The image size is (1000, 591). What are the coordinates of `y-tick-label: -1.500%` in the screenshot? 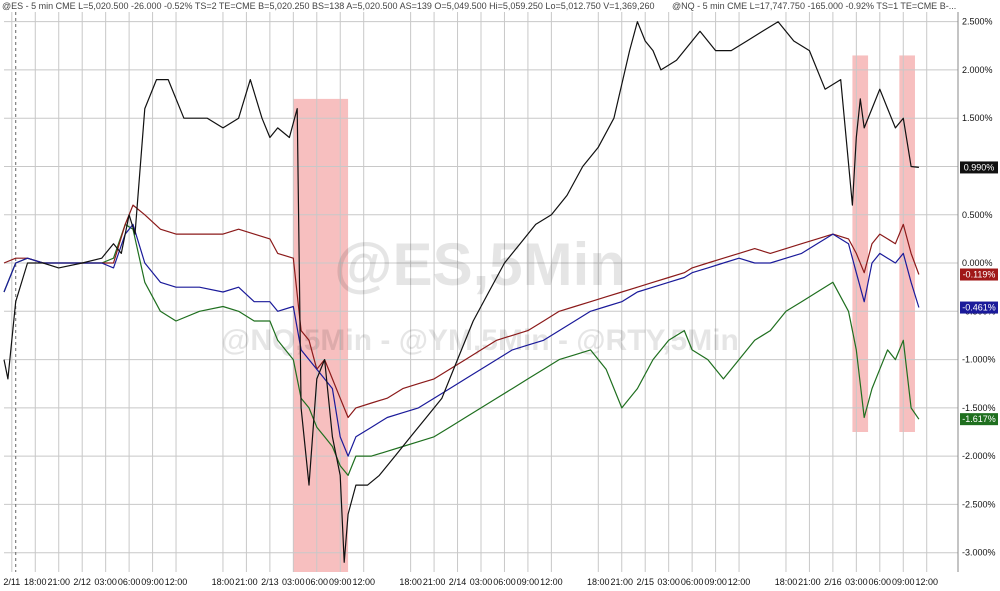 It's located at (979, 408).